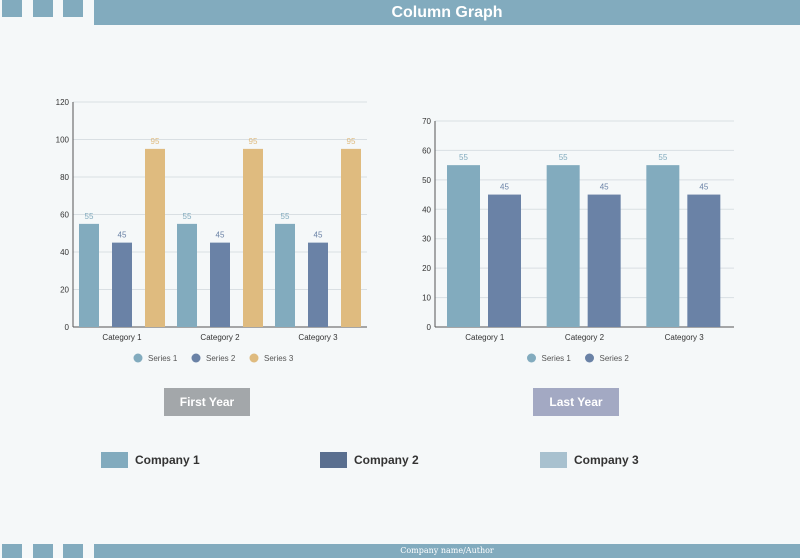 This screenshot has height=558, width=800. I want to click on y-tick-label: 10, so click(426, 298).